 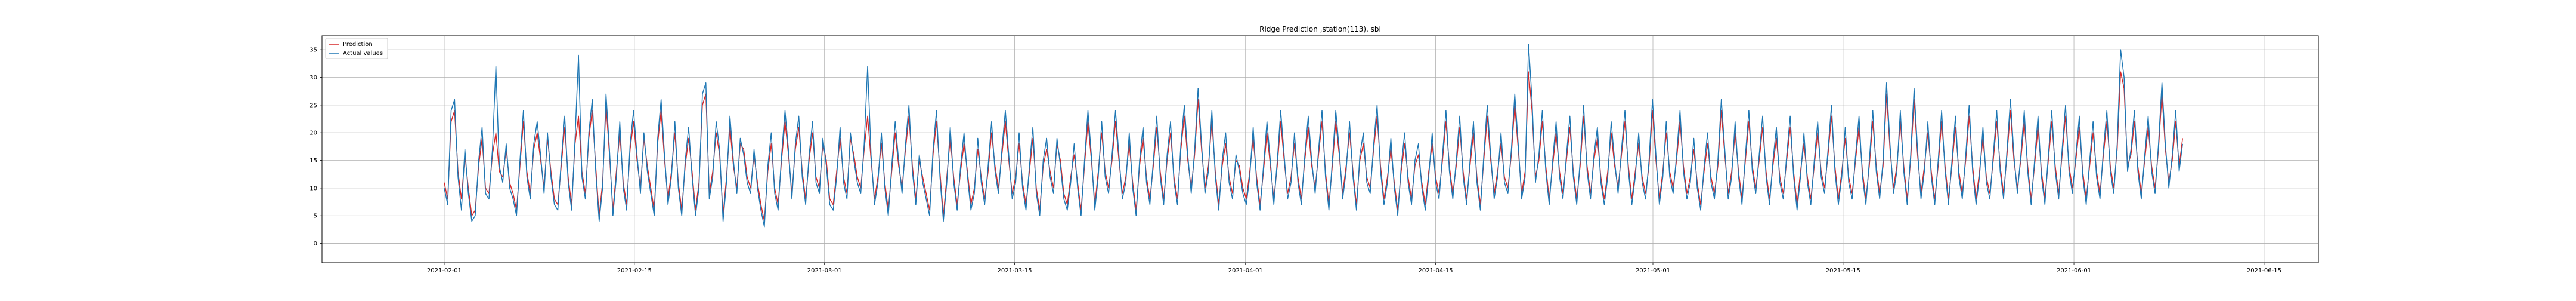 I want to click on legend-label-actual-values: Actual values, so click(x=363, y=54).